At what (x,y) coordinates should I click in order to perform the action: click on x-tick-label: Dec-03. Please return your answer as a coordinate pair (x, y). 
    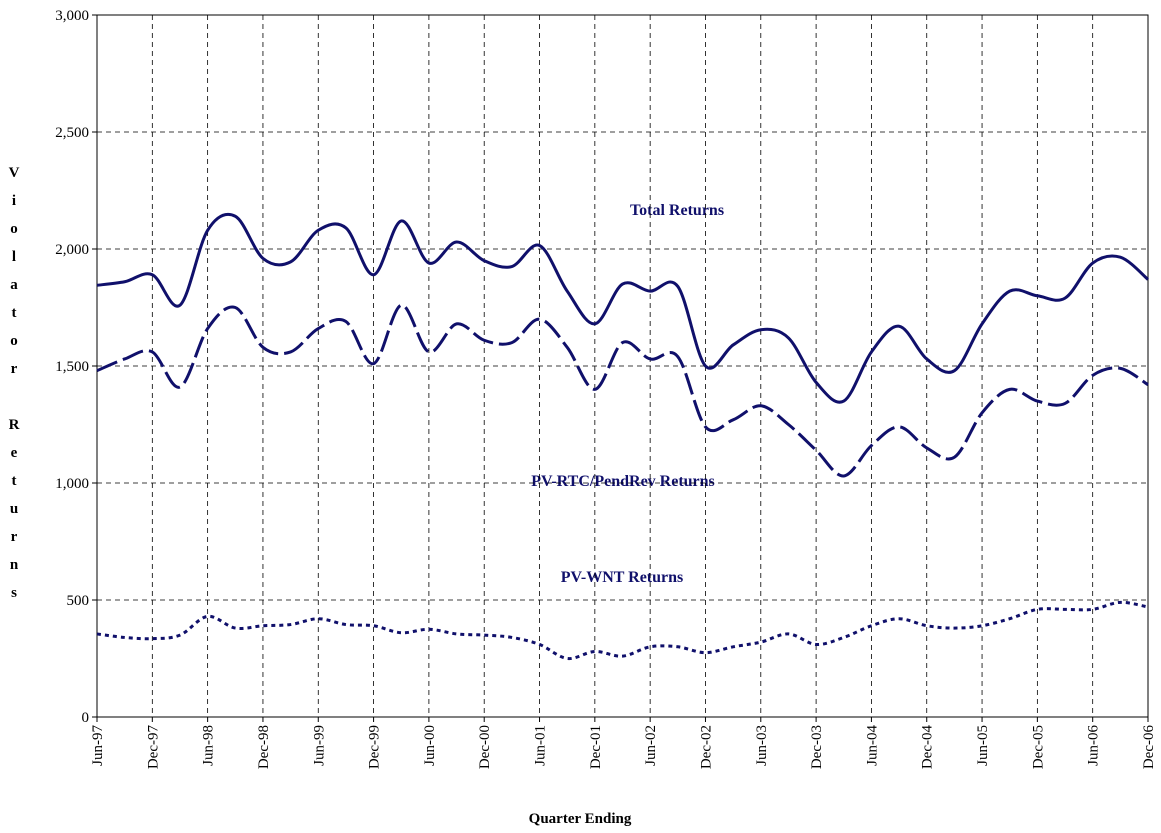
    Looking at the image, I should click on (817, 747).